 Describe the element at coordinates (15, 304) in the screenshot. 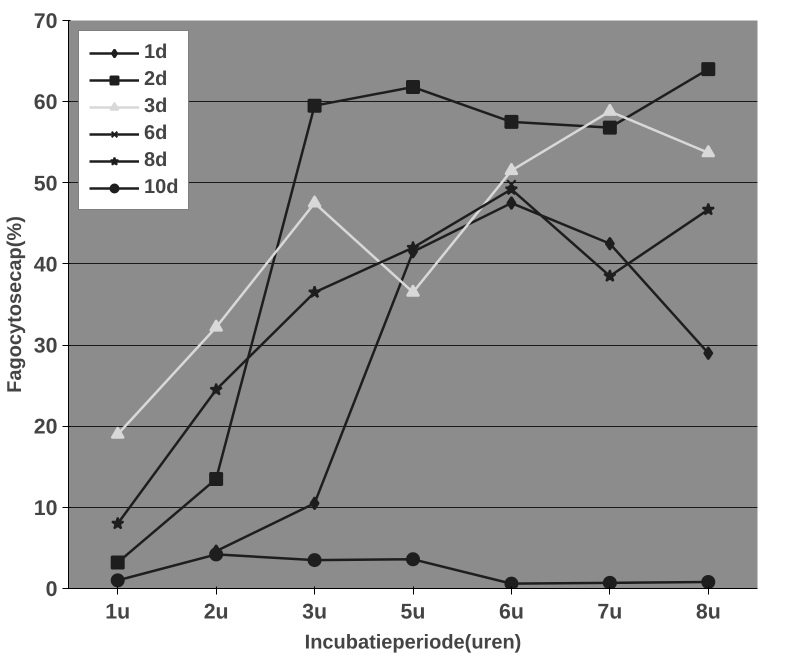

I see `y-axis-title: Fagocytosecap(%)` at that location.